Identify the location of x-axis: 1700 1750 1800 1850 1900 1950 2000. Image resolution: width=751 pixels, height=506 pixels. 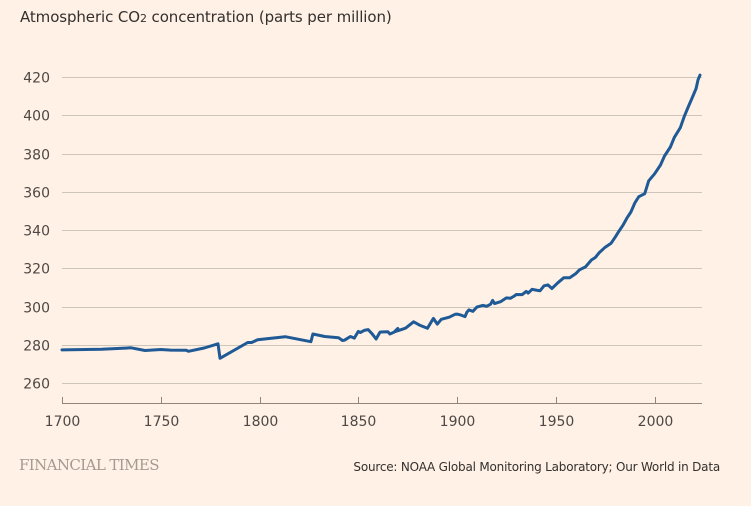
(373, 413).